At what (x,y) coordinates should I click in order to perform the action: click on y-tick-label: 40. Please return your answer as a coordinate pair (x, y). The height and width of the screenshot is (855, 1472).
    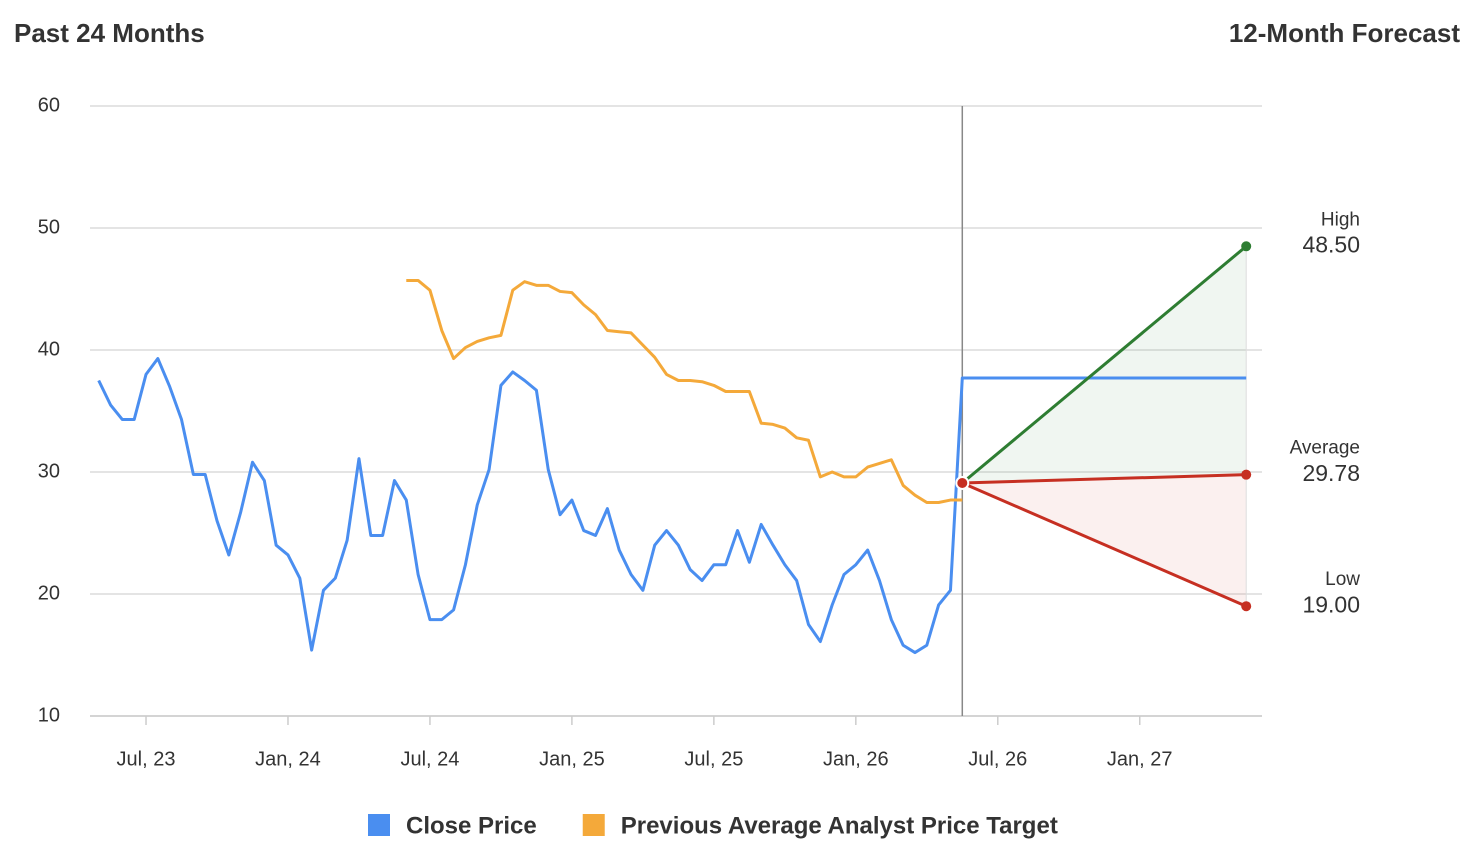
    Looking at the image, I should click on (49, 349).